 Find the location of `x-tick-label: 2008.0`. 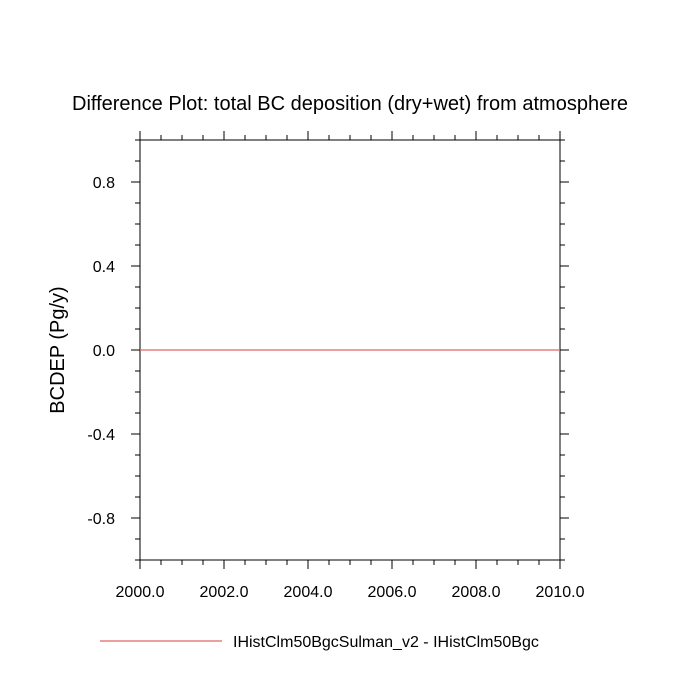

x-tick-label: 2008.0 is located at coordinates (476, 592).